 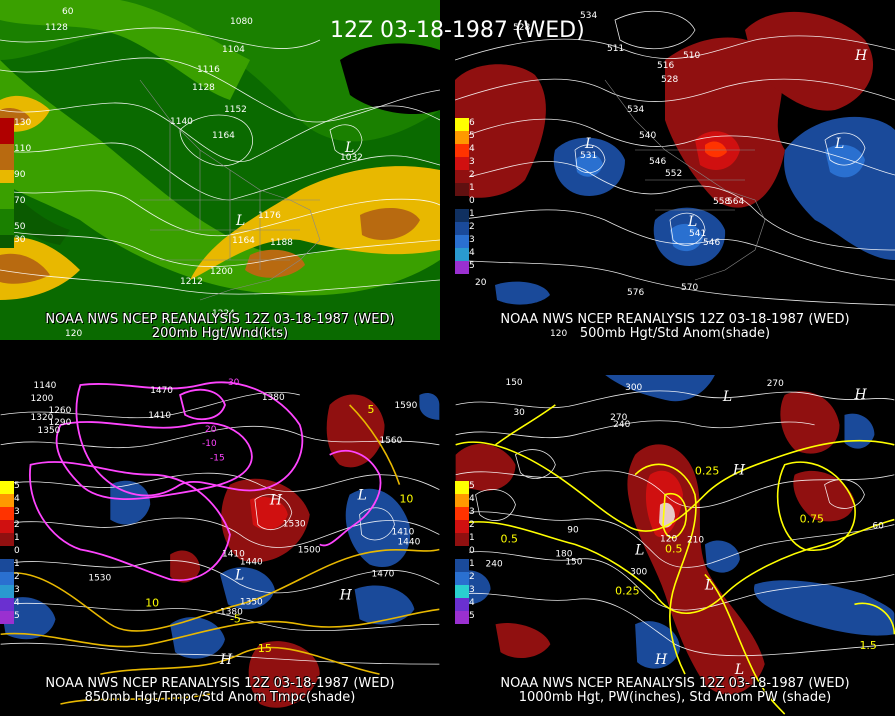 I want to click on contour-label: 1380, so click(x=231, y=612).